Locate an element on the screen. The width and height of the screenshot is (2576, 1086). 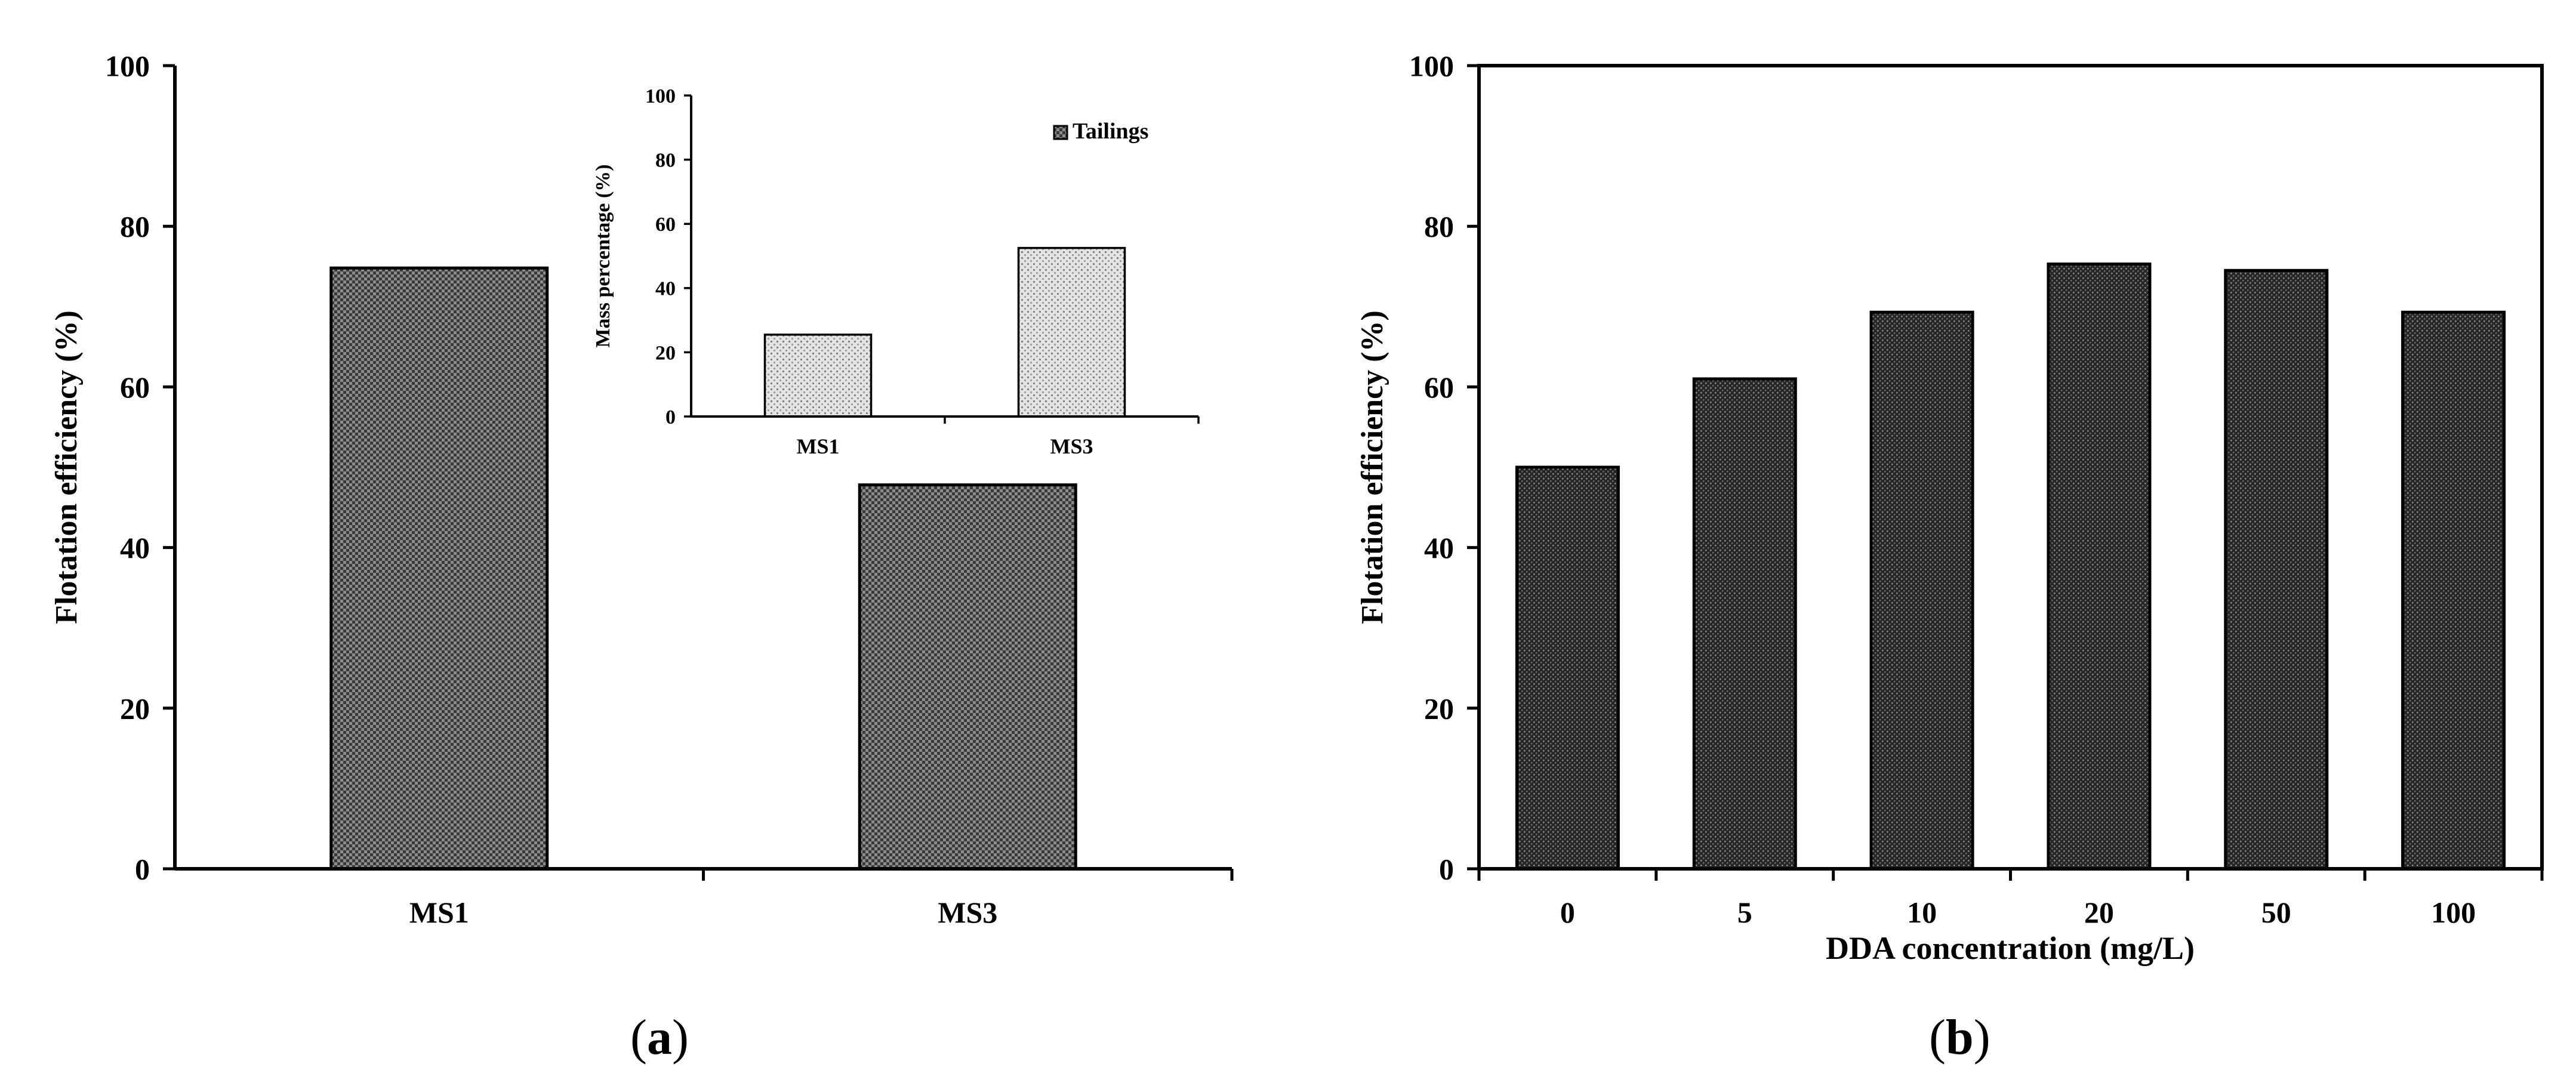
inset-y-tick-label: 0 is located at coordinates (670, 417).